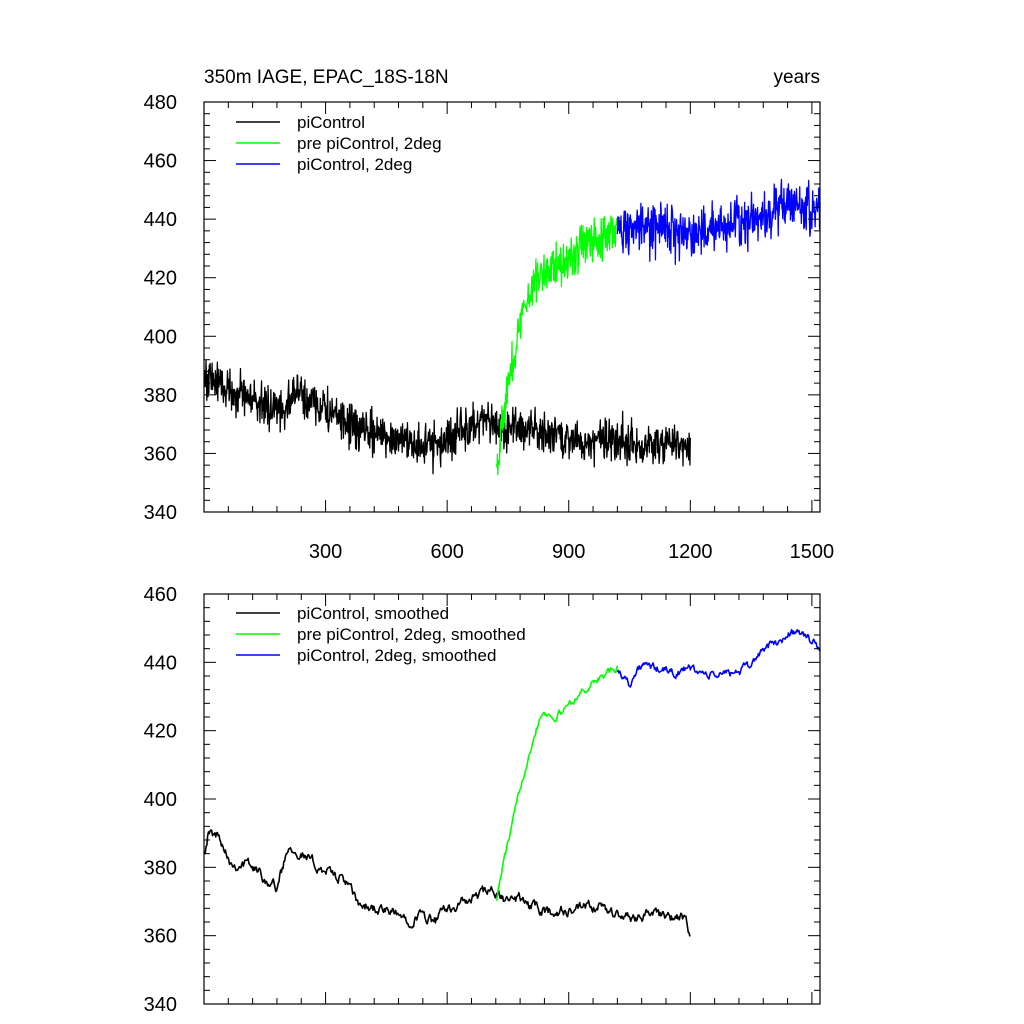 The height and width of the screenshot is (1024, 1024). I want to click on bottom-y-tick-label: 400, so click(160, 800).